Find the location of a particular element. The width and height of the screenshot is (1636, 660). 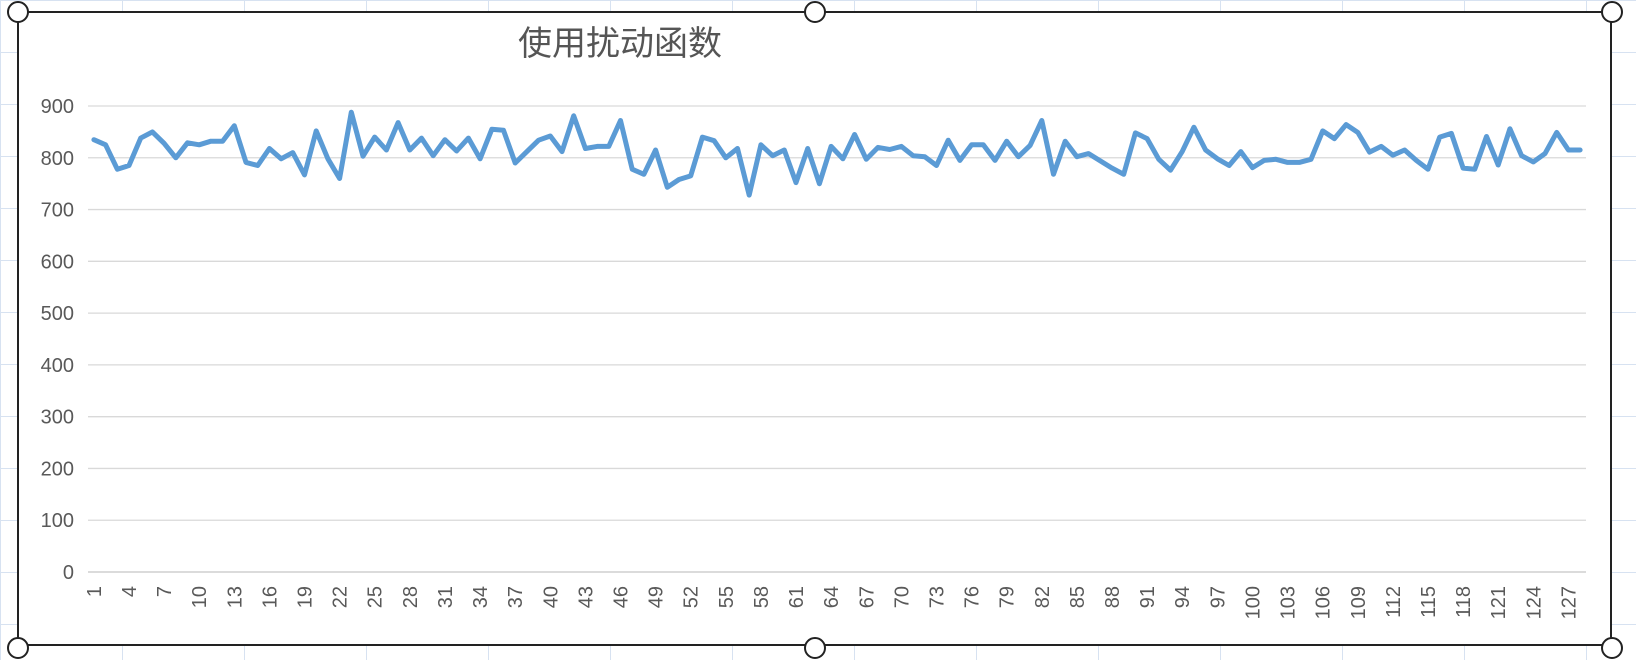

resize-handle-bottom-middle is located at coordinates (815, 648).